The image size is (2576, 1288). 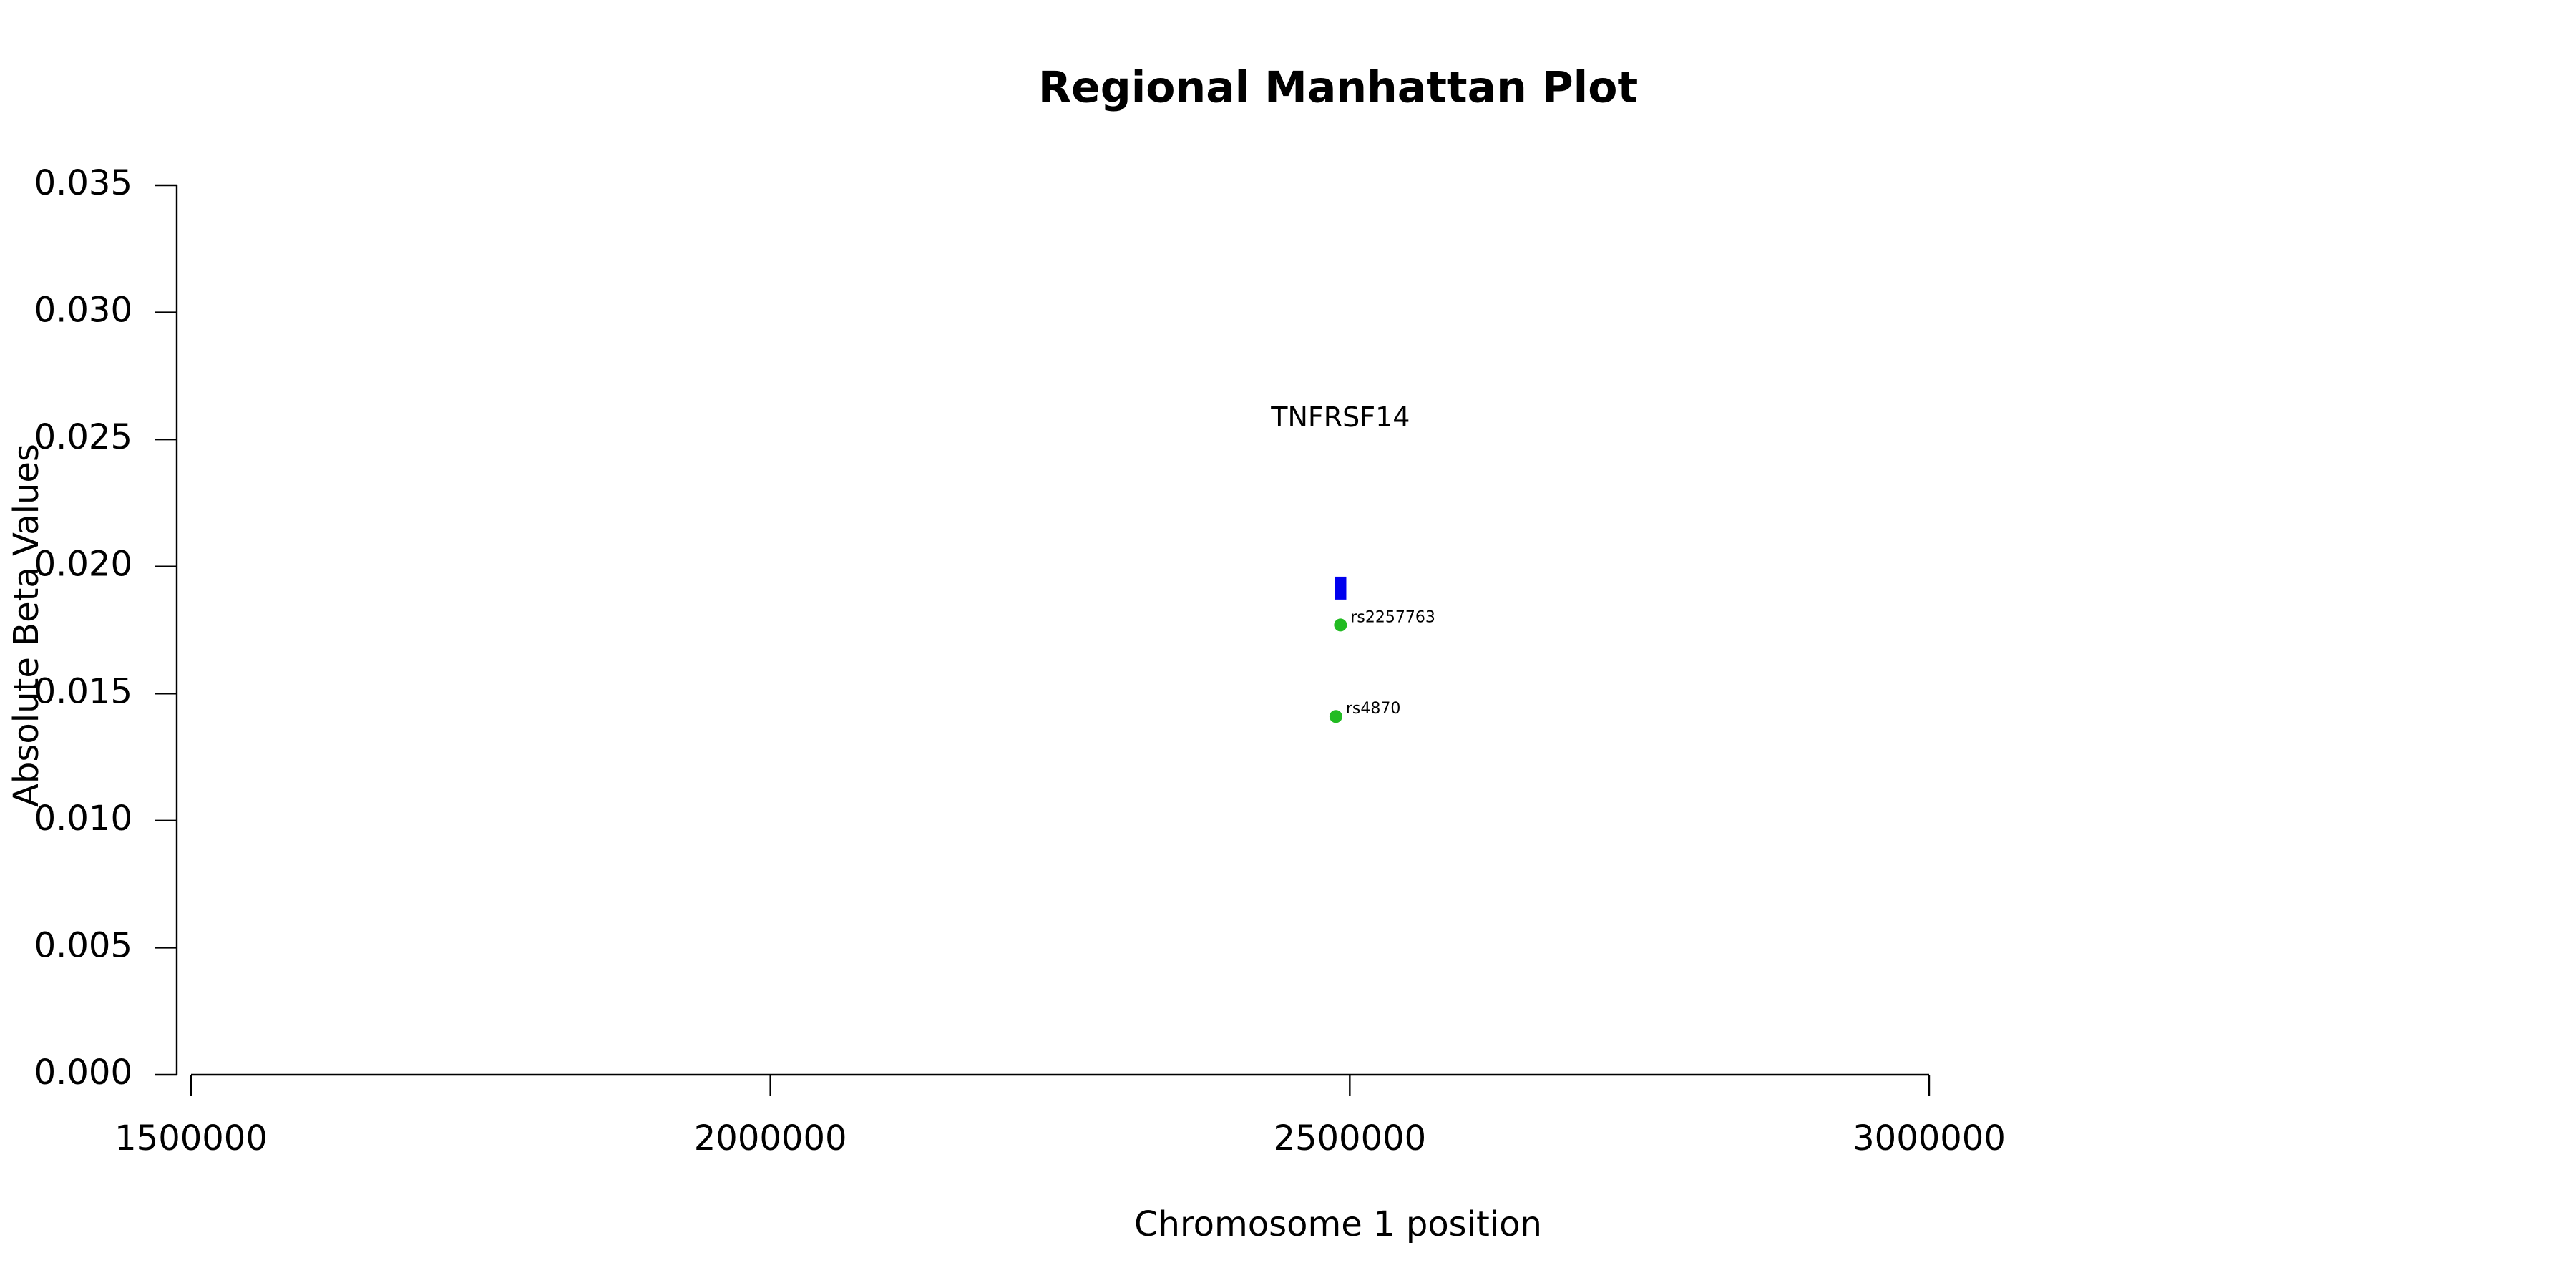 What do you see at coordinates (83, 691) in the screenshot?
I see `y-tick-label: 0.015` at bounding box center [83, 691].